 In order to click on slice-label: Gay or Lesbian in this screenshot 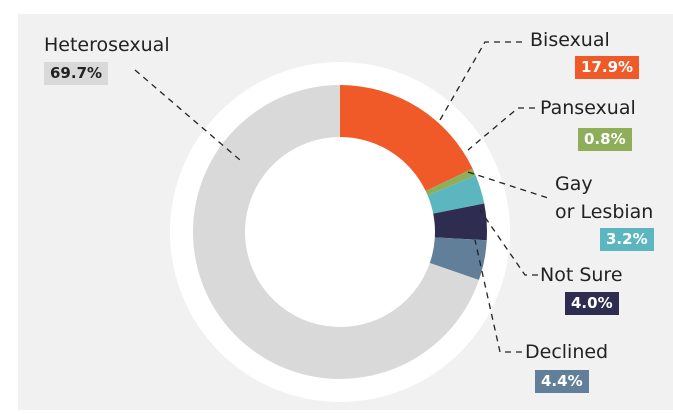, I will do `click(604, 198)`.